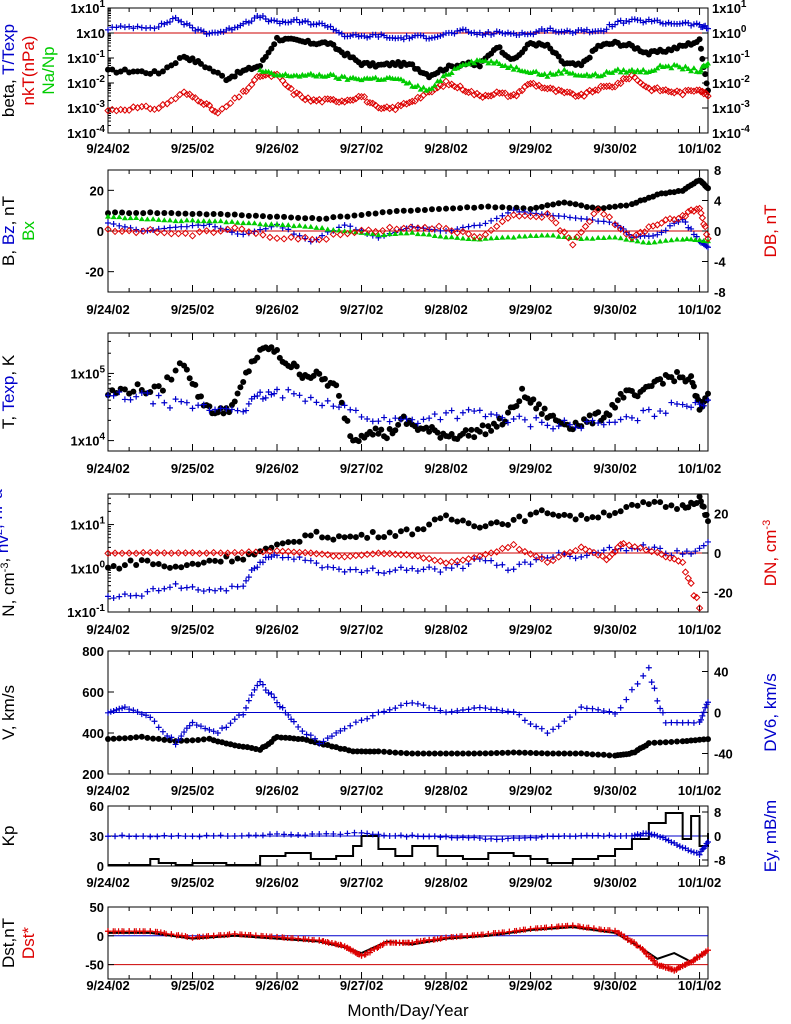 Image resolution: width=791 pixels, height=1024 pixels. I want to click on y-right-tick-label: -40, so click(723, 754).